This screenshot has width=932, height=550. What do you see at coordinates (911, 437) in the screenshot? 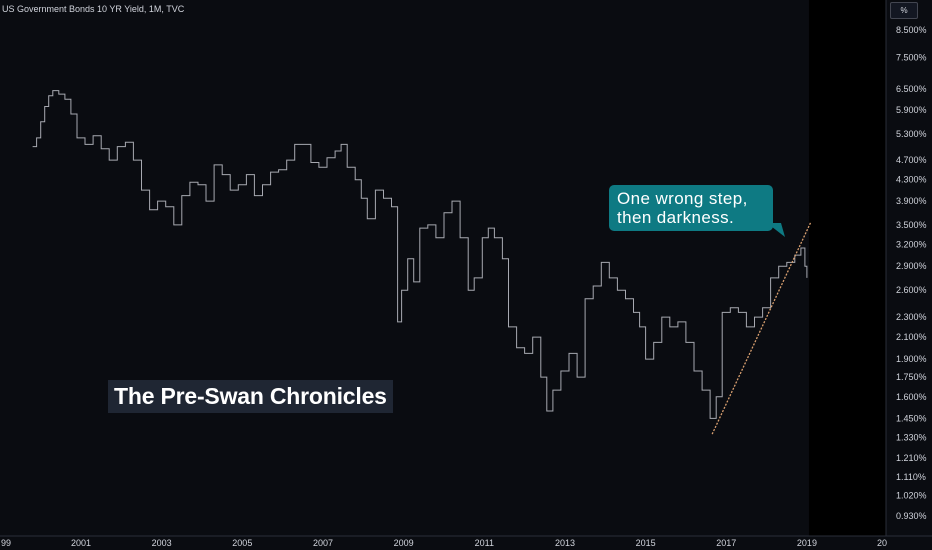
I see `y-tick-label: 1.330%` at bounding box center [911, 437].